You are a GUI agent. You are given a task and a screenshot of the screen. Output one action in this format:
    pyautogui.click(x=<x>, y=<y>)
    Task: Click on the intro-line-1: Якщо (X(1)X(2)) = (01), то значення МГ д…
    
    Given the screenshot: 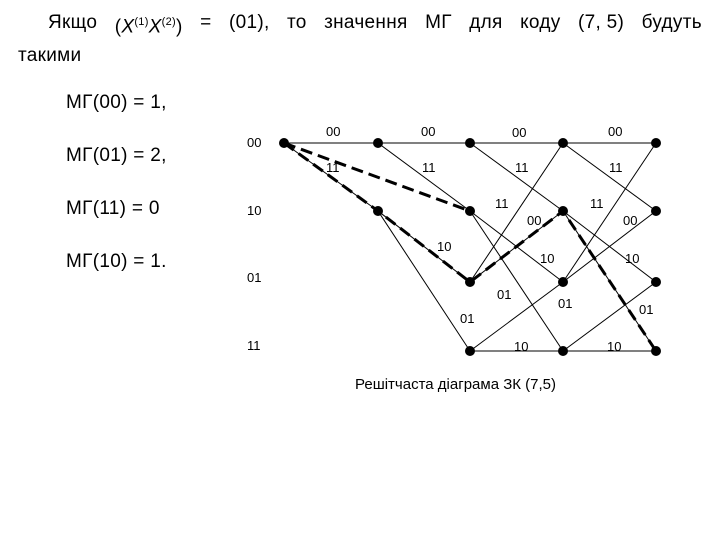 What is the action you would take?
    pyautogui.click(x=360, y=24)
    